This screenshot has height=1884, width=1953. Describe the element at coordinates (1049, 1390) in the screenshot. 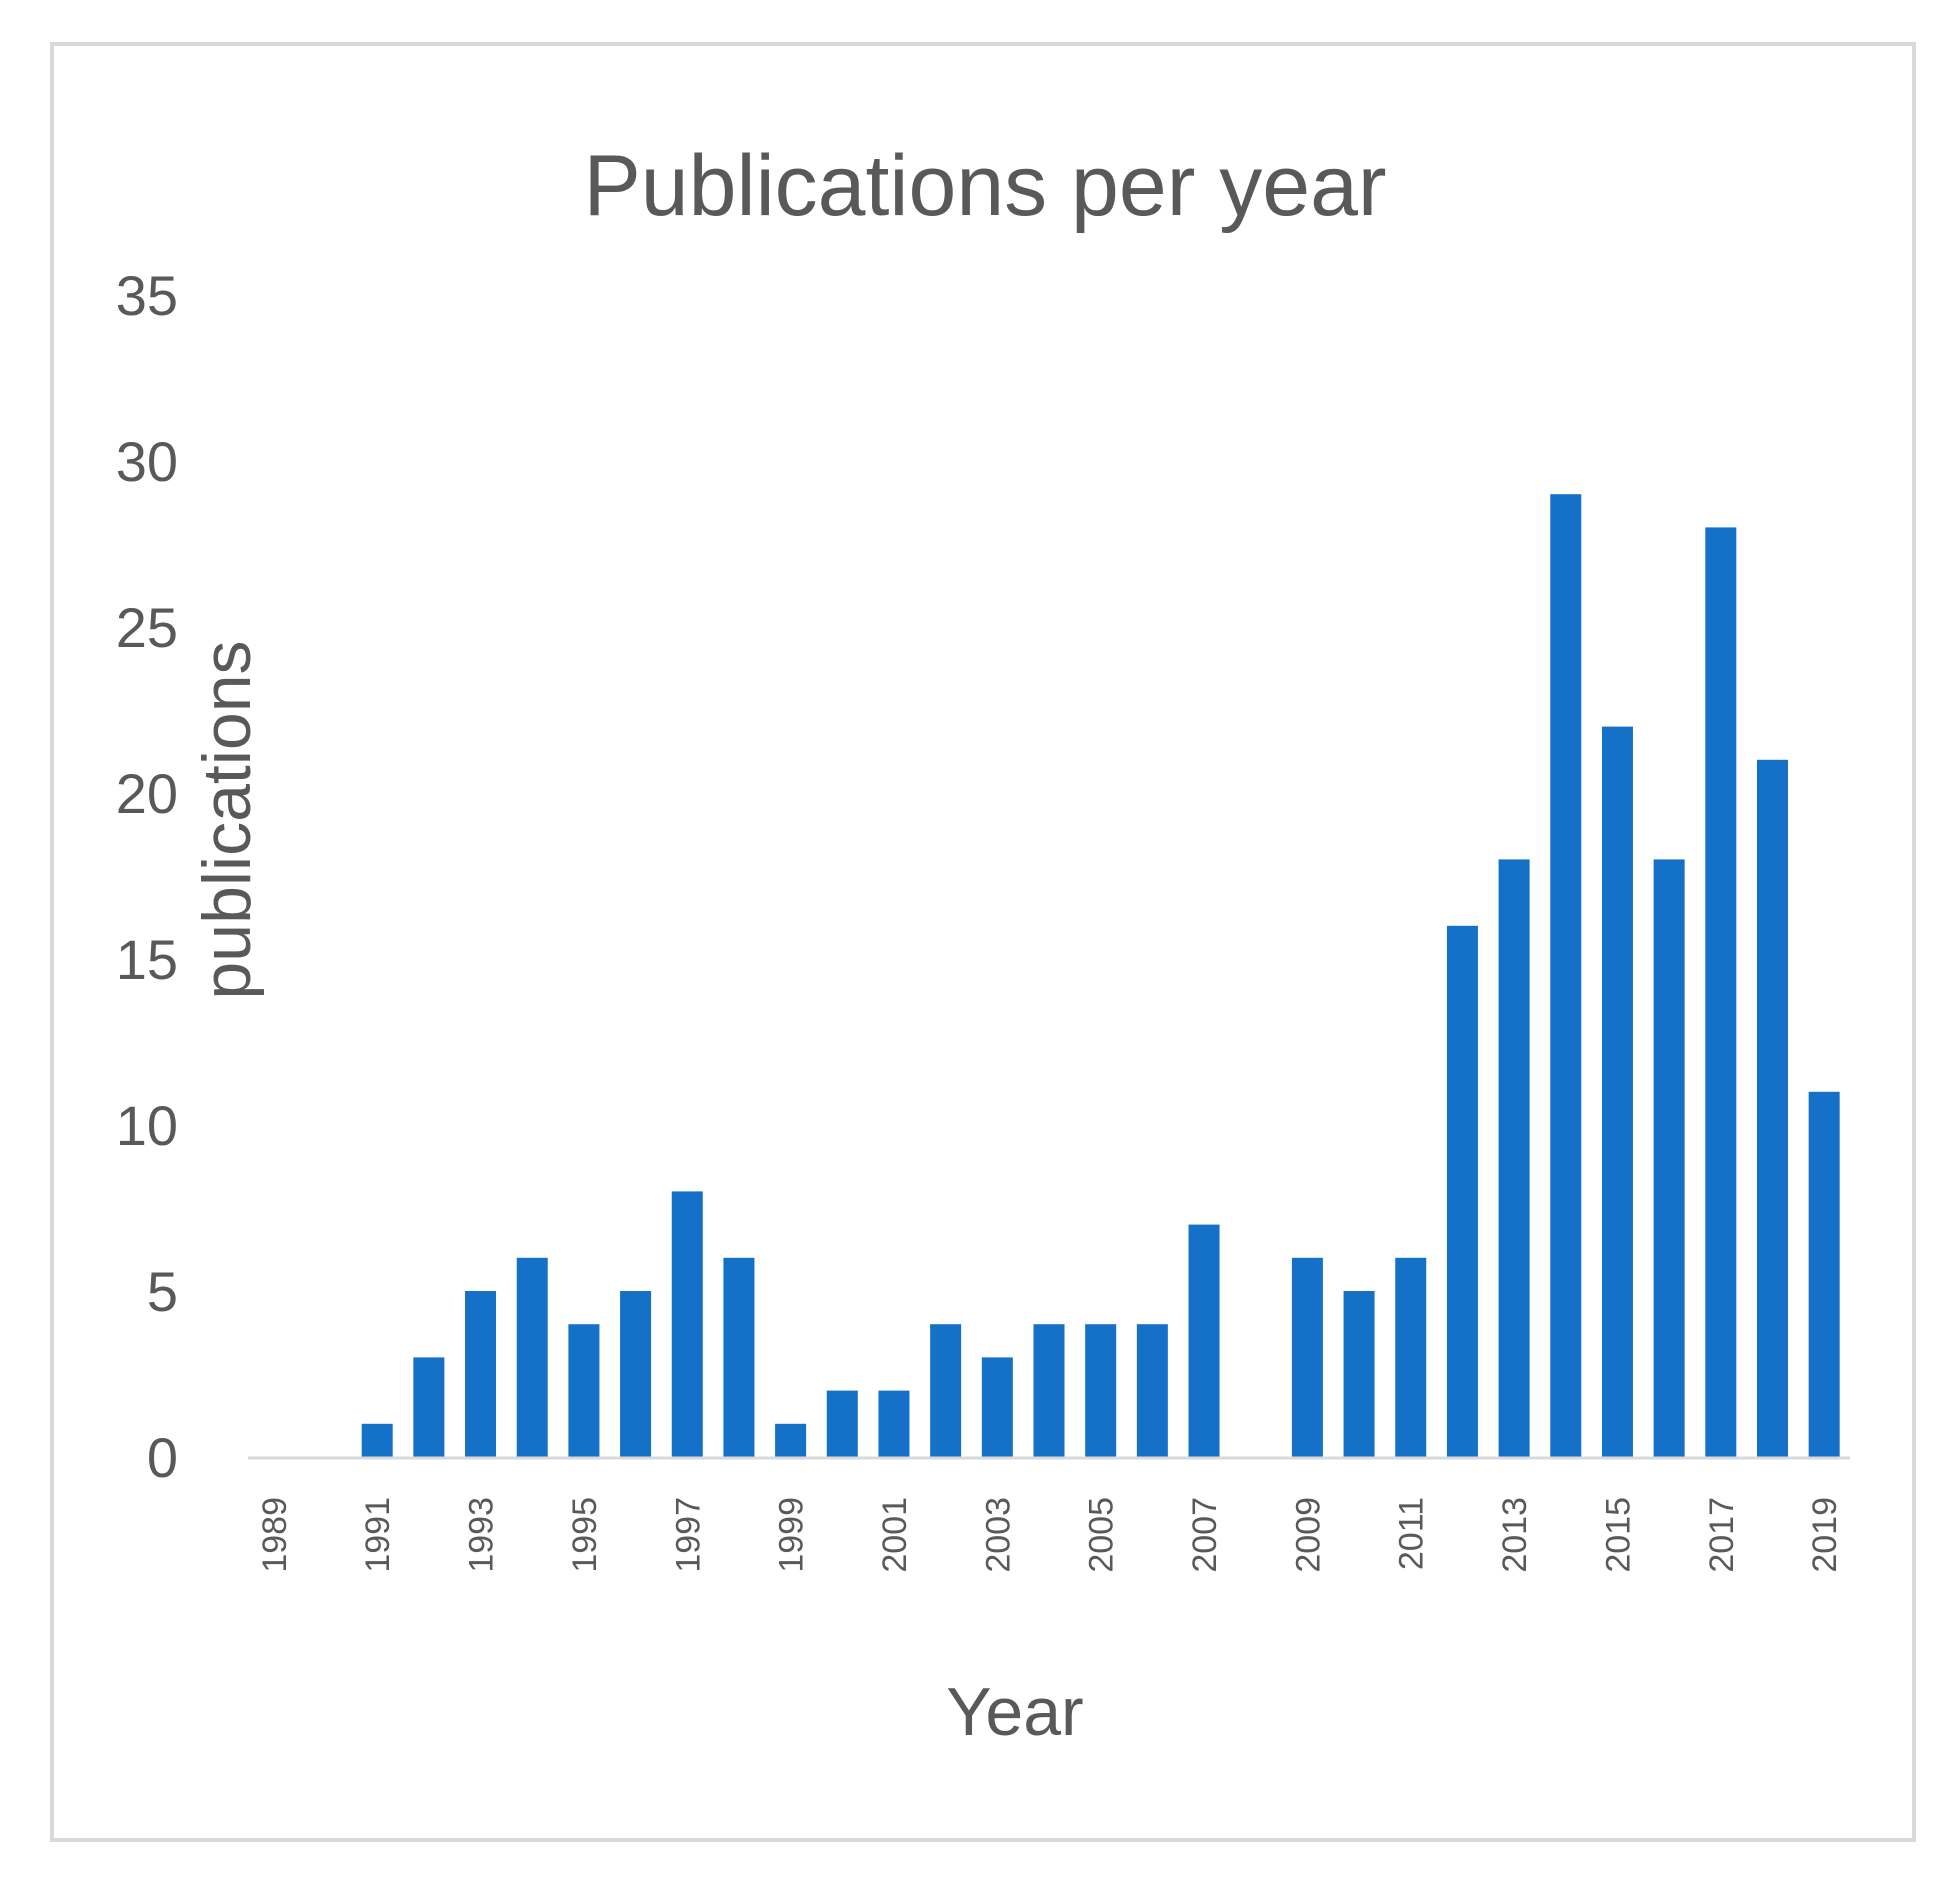

I see `bar-2004` at that location.